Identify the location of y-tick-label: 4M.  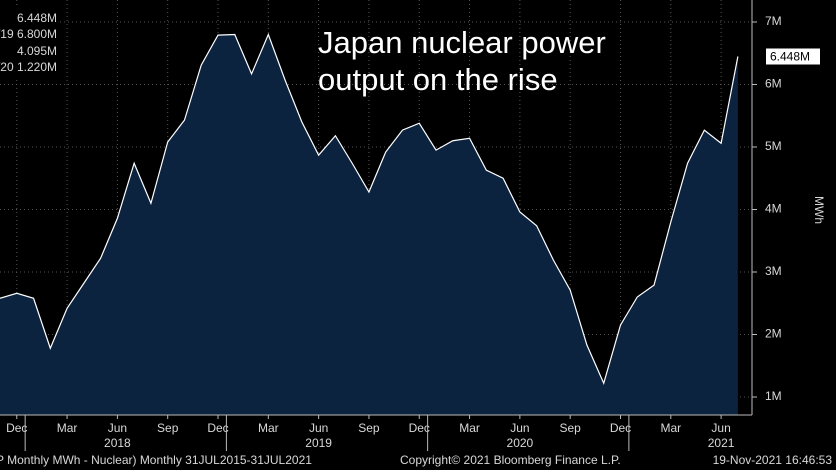
(773, 209).